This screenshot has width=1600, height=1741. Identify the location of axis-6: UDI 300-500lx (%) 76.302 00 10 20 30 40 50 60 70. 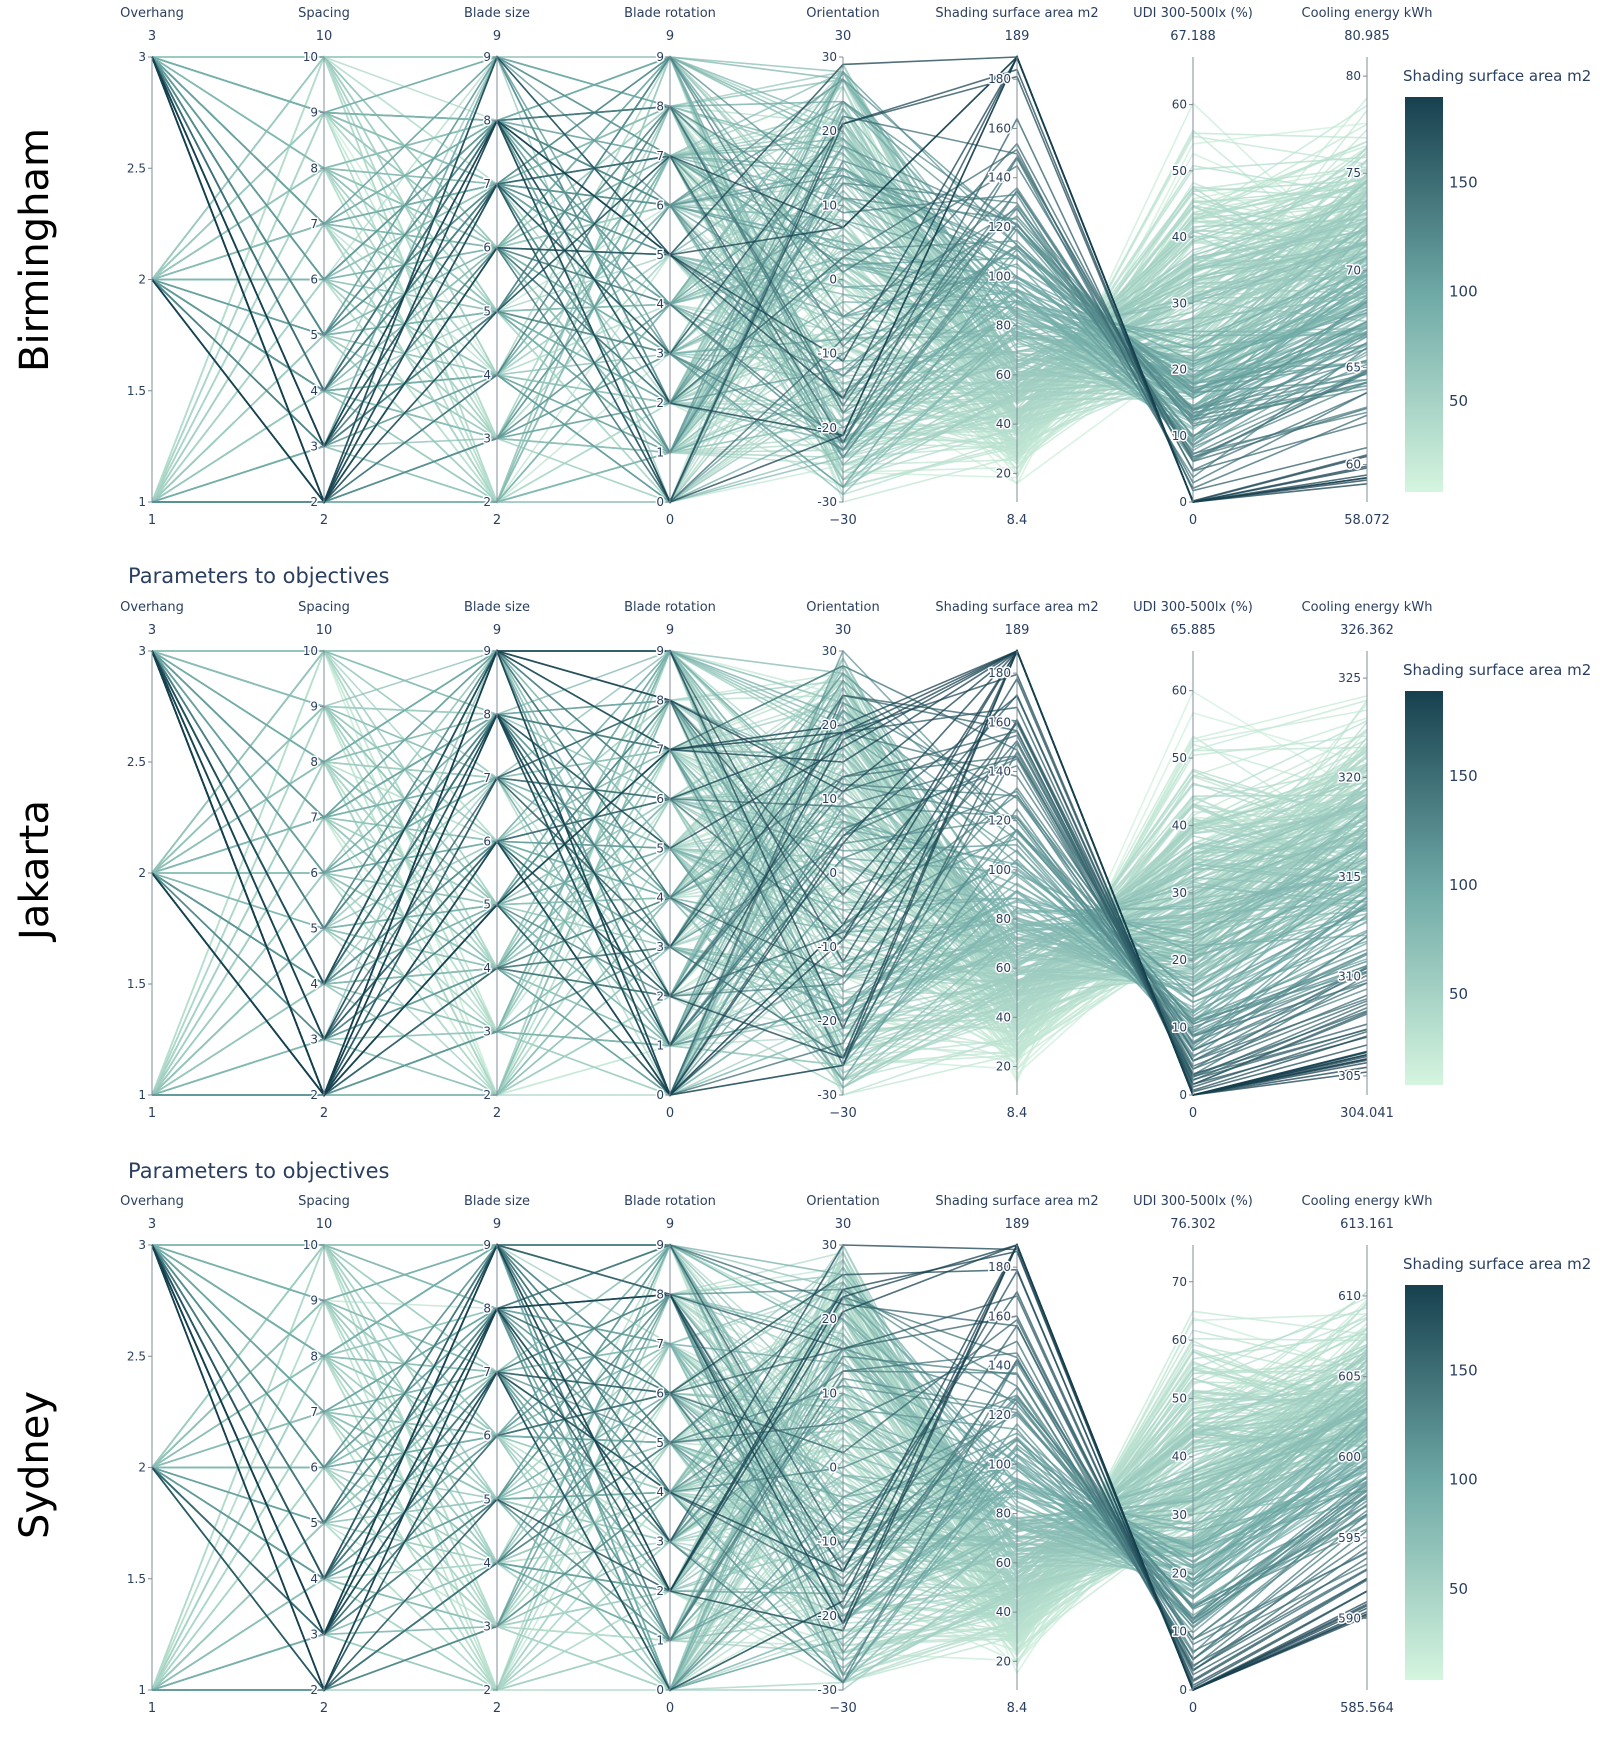
(1193, 1455).